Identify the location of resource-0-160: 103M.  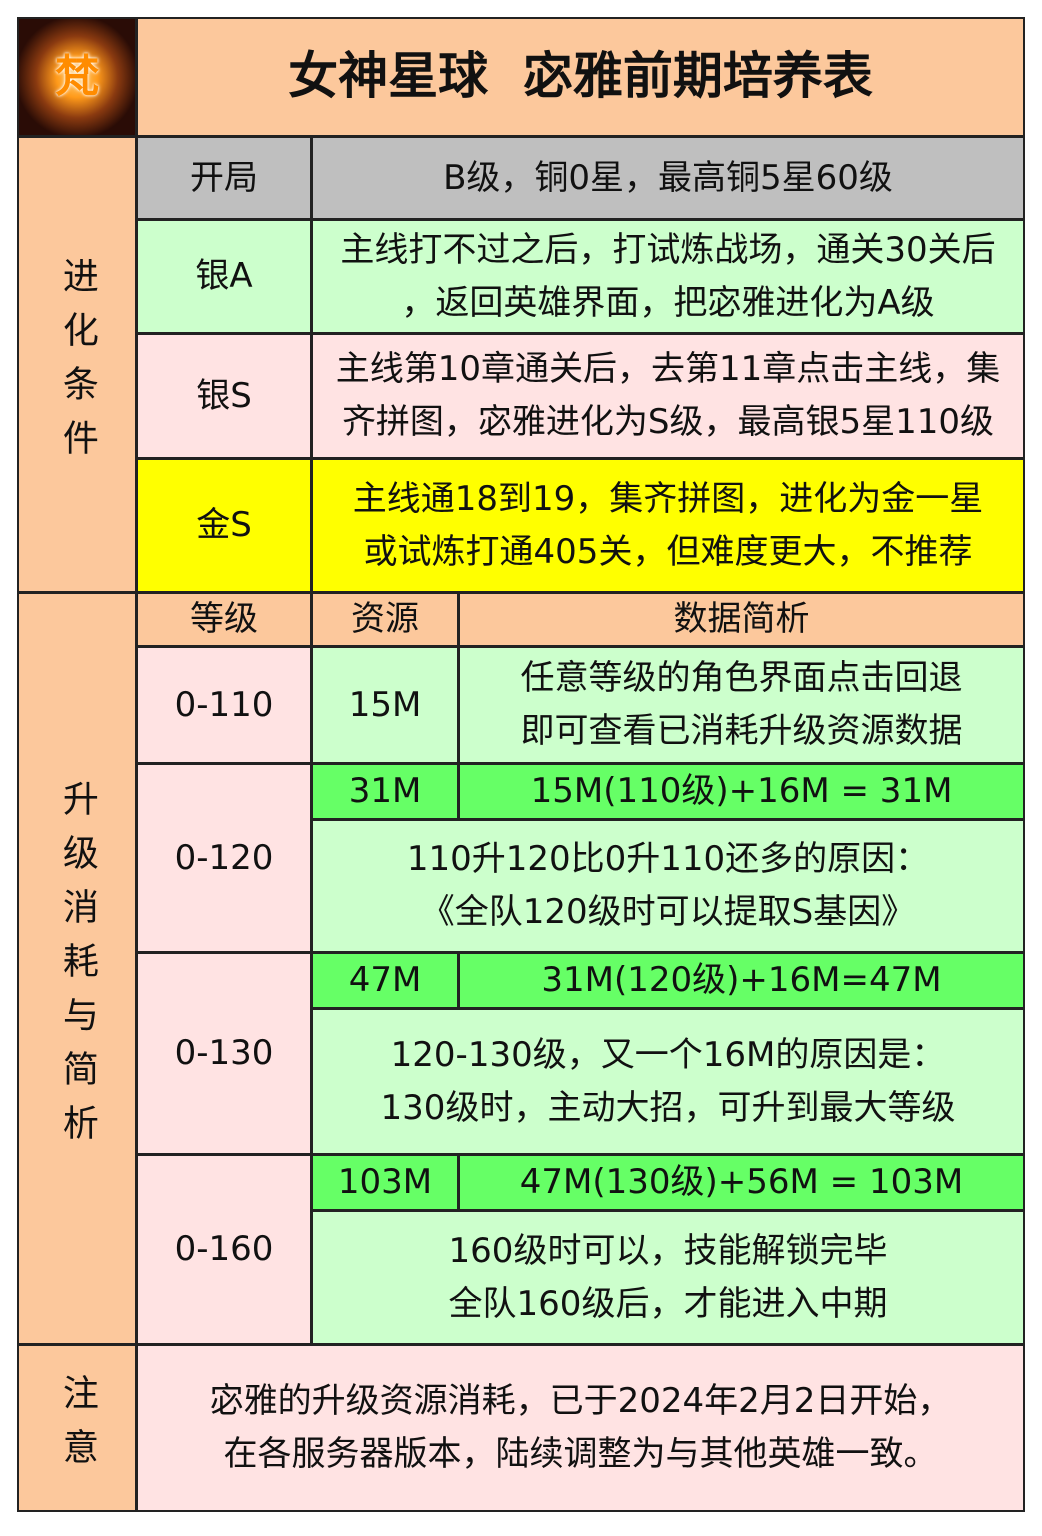
(385, 1182).